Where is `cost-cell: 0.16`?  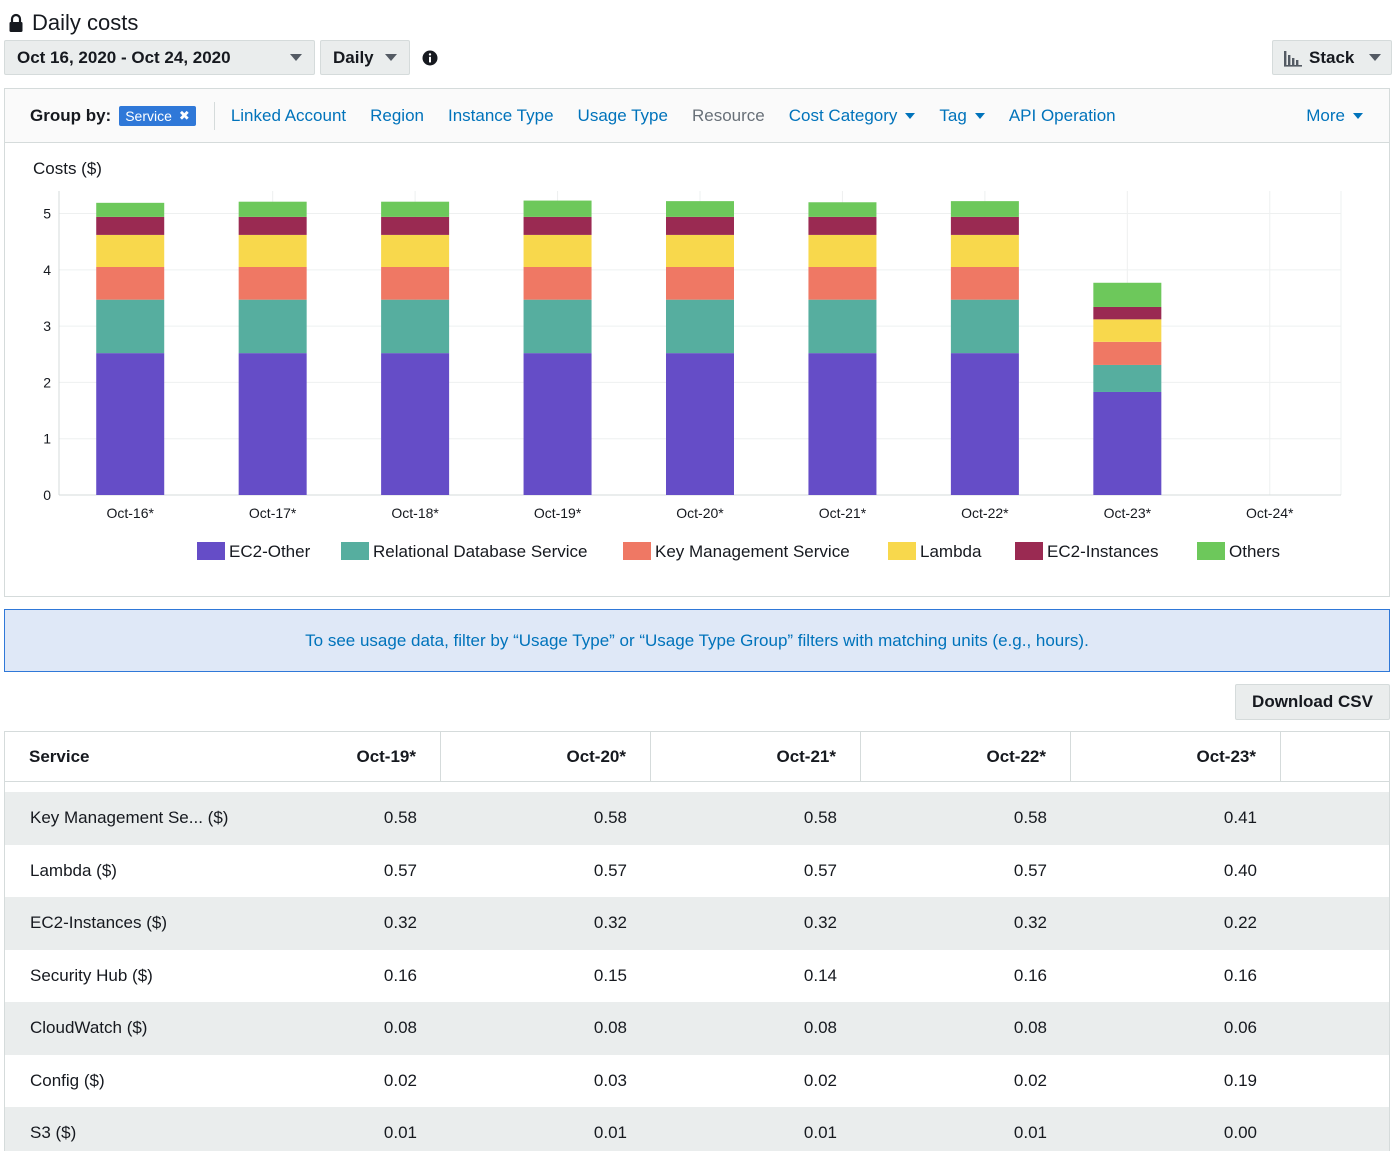
cost-cell: 0.16 is located at coordinates (400, 975).